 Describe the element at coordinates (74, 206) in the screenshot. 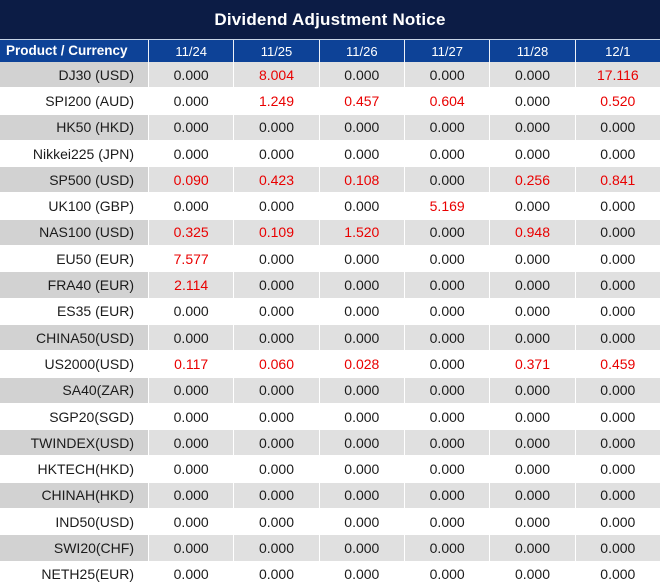

I see `product-cell: UK100 (GBP)` at that location.